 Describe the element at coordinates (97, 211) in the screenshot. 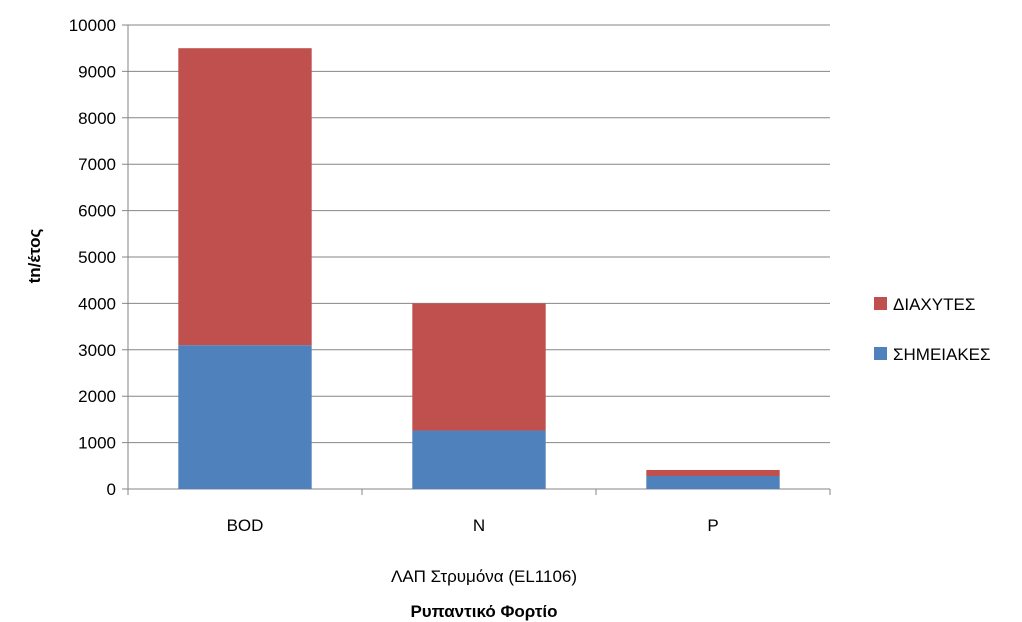

I see `y-tick-label: 6000` at that location.